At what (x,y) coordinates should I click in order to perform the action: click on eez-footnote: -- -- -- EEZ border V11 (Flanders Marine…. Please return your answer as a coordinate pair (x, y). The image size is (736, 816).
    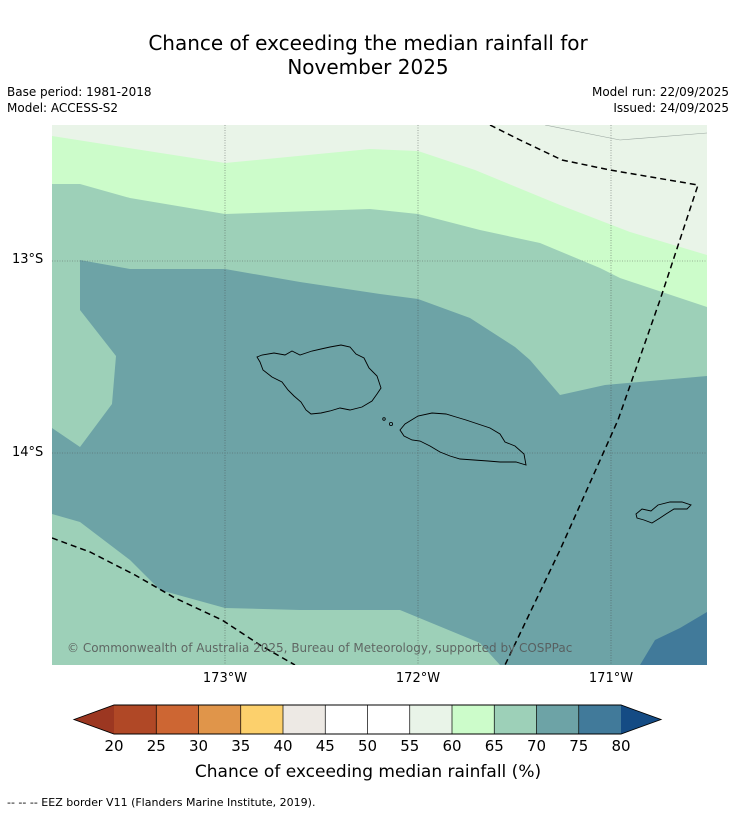
    Looking at the image, I should click on (161, 802).